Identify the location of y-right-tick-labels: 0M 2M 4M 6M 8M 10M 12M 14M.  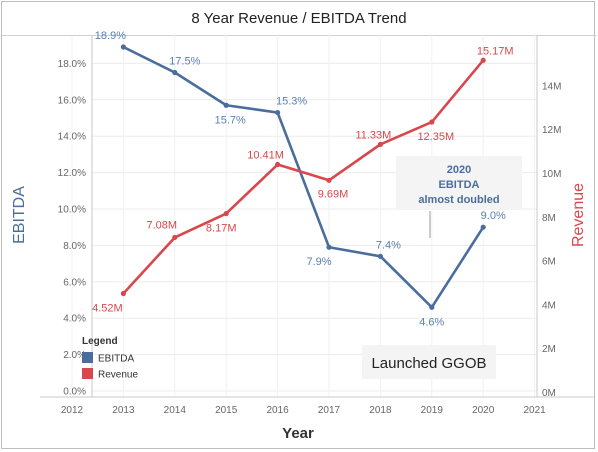
(551, 240).